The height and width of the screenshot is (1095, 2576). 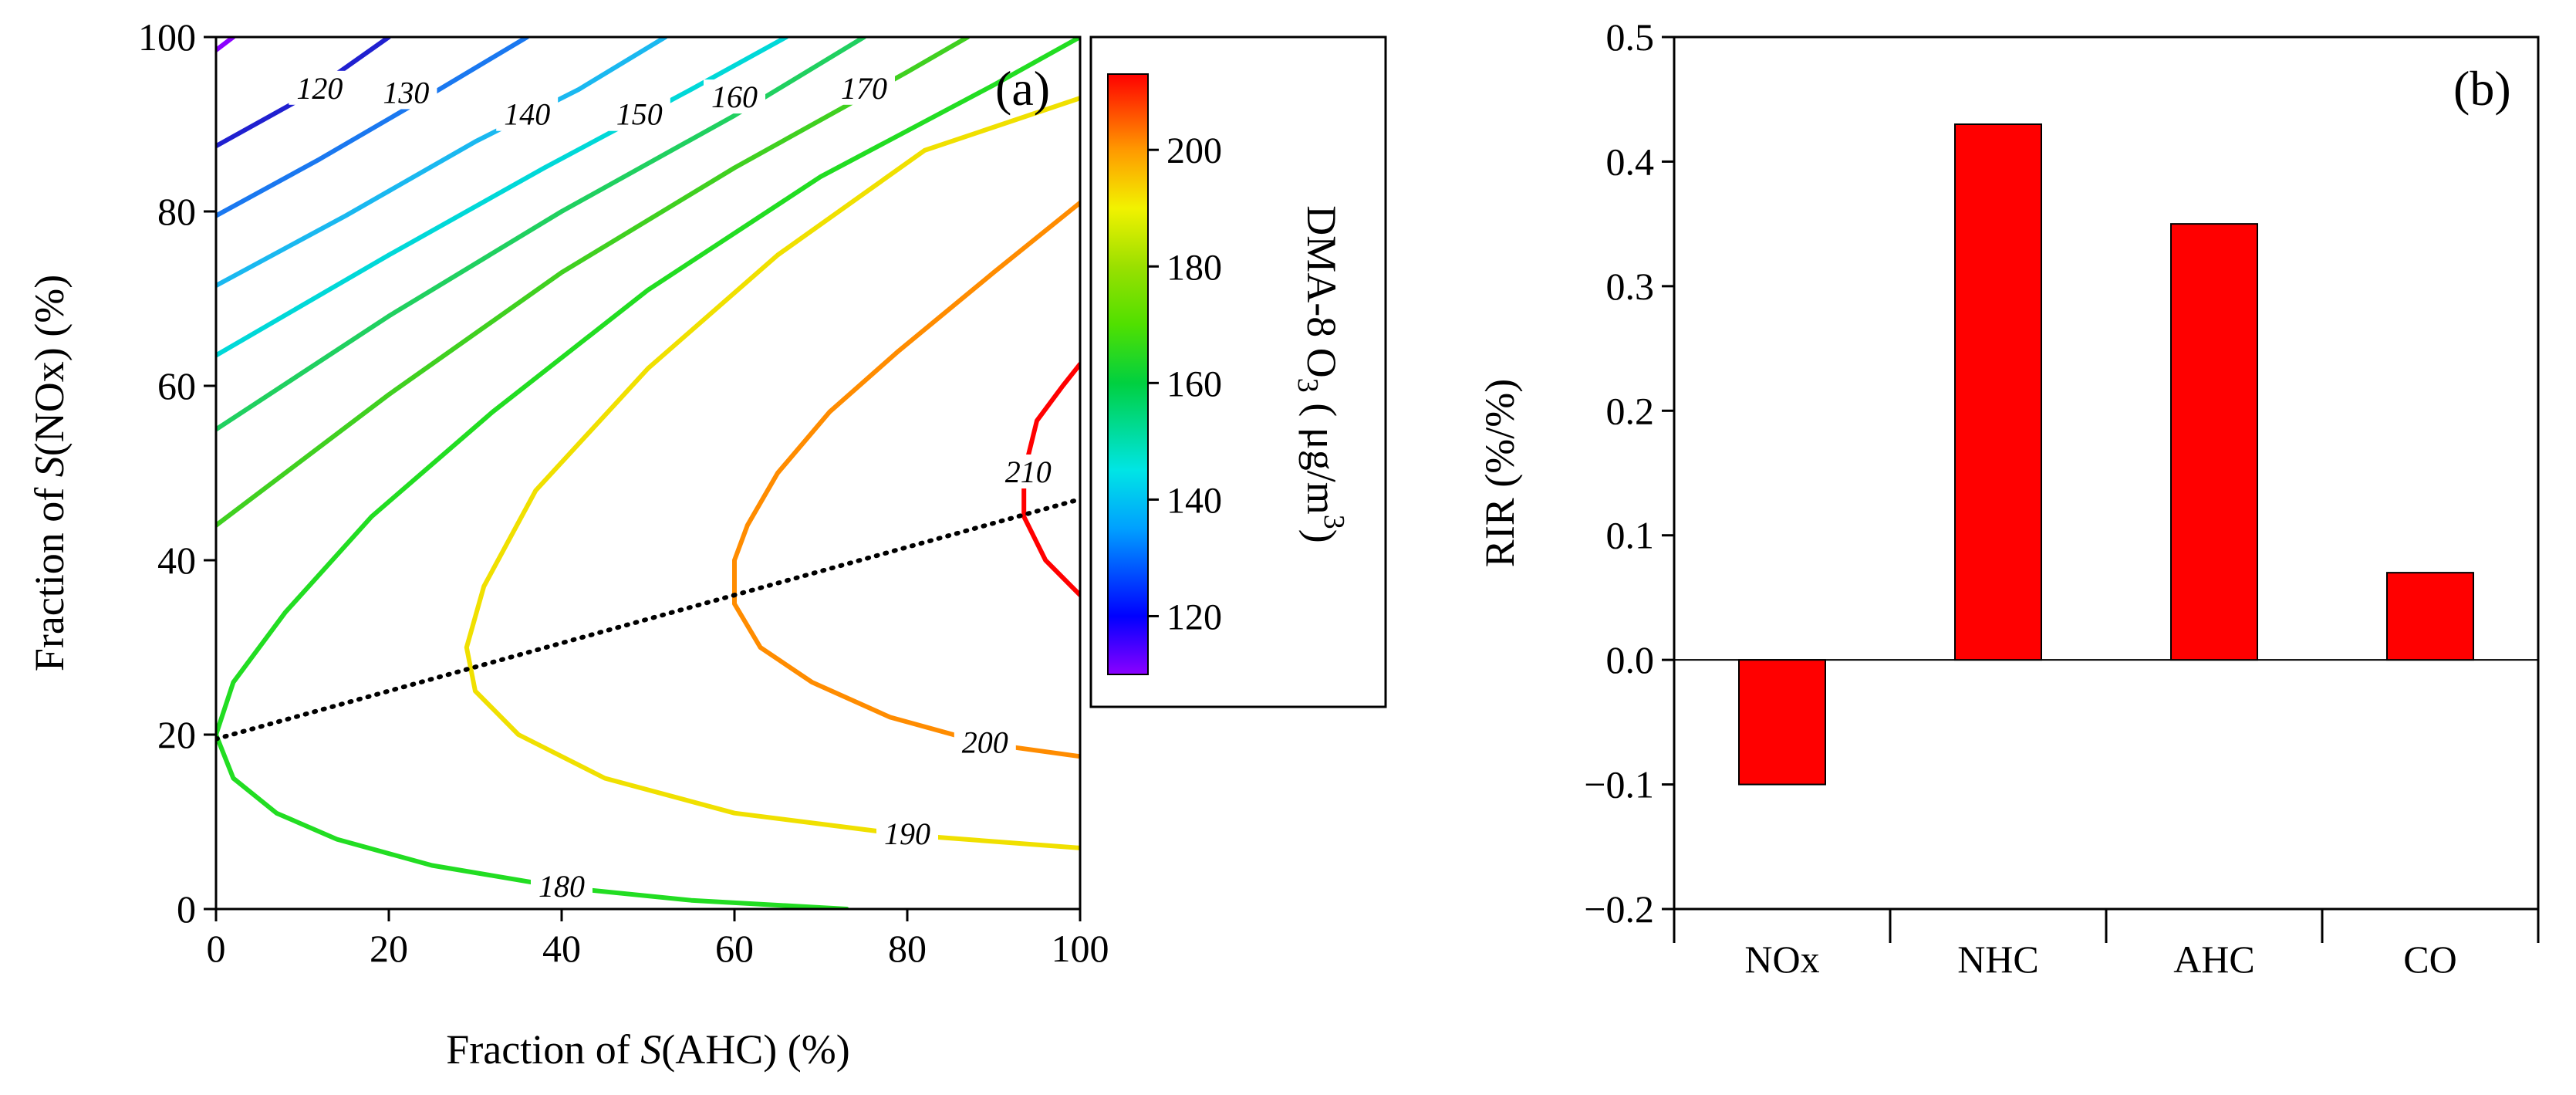 What do you see at coordinates (1128, 374) in the screenshot?
I see `colorbar-gradient` at bounding box center [1128, 374].